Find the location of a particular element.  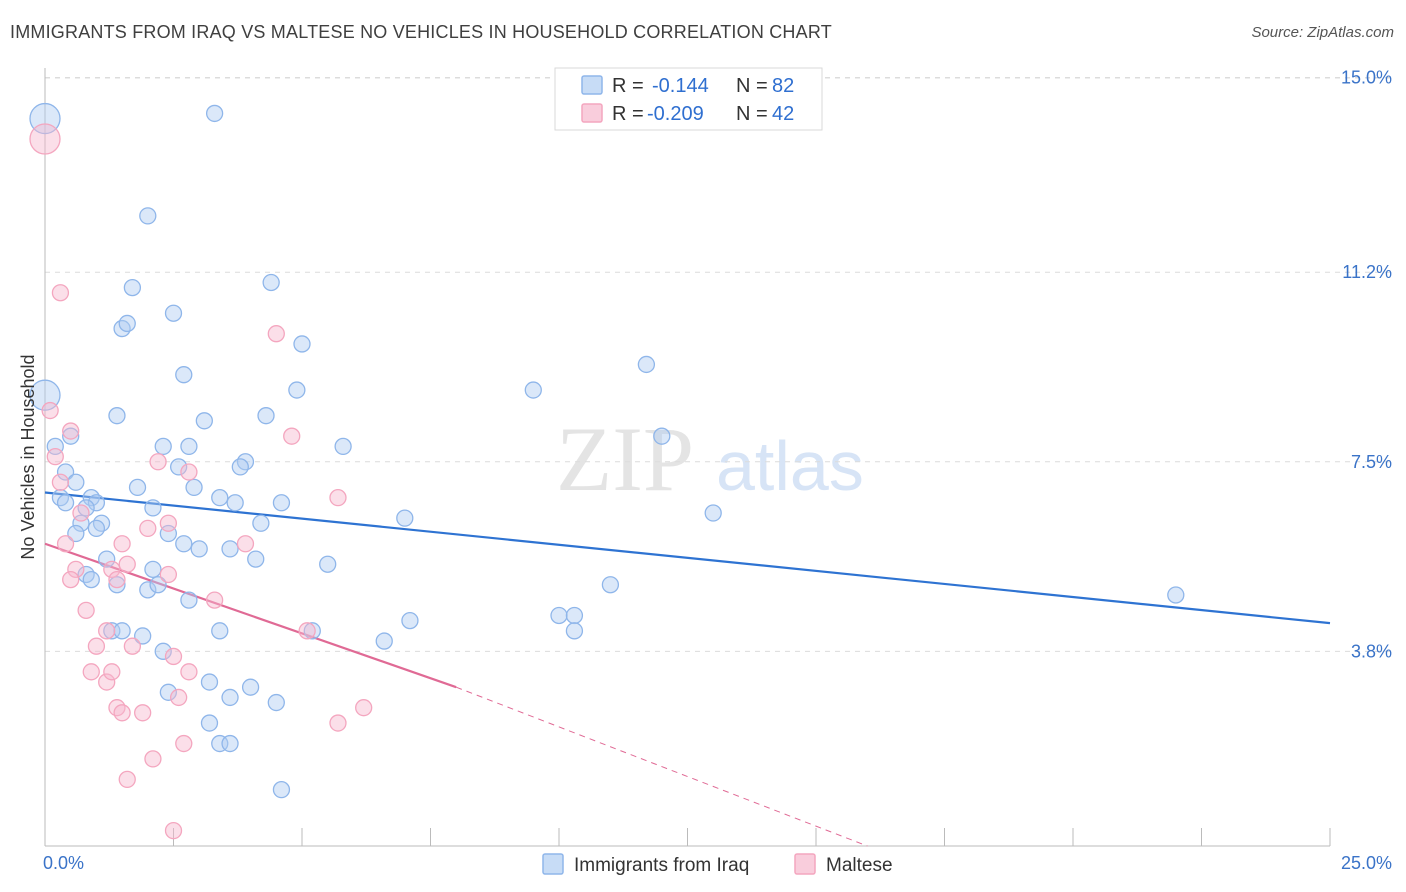

trend-line-maltese-extension is located at coordinates (662, 766).